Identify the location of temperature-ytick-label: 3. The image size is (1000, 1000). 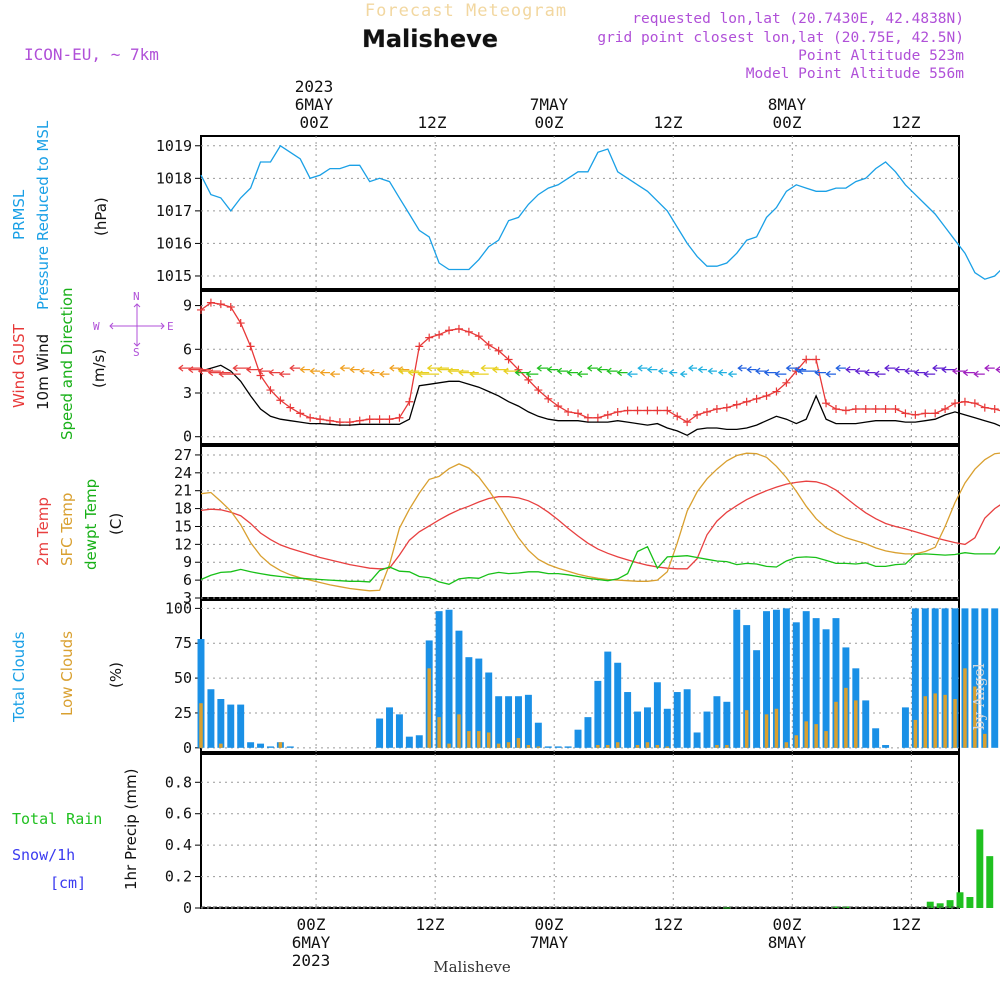
(187, 598).